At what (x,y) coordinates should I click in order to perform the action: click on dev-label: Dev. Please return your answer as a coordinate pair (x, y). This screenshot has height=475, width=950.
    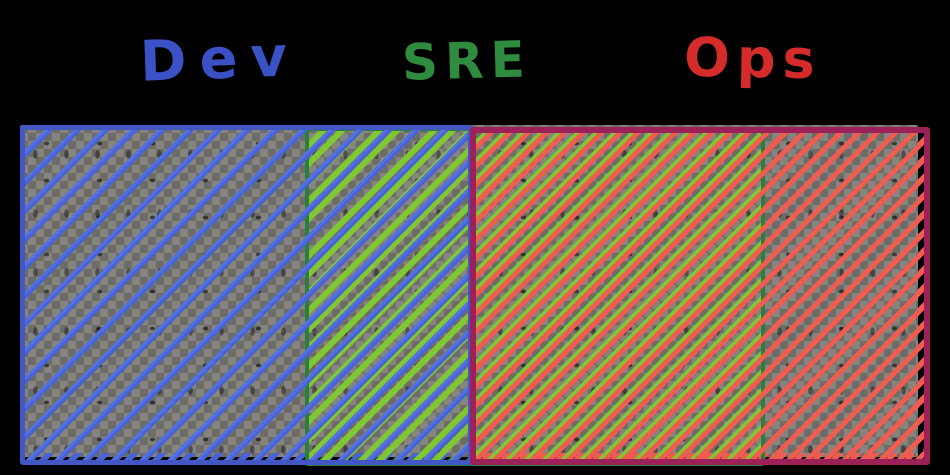
    Looking at the image, I should click on (220, 59).